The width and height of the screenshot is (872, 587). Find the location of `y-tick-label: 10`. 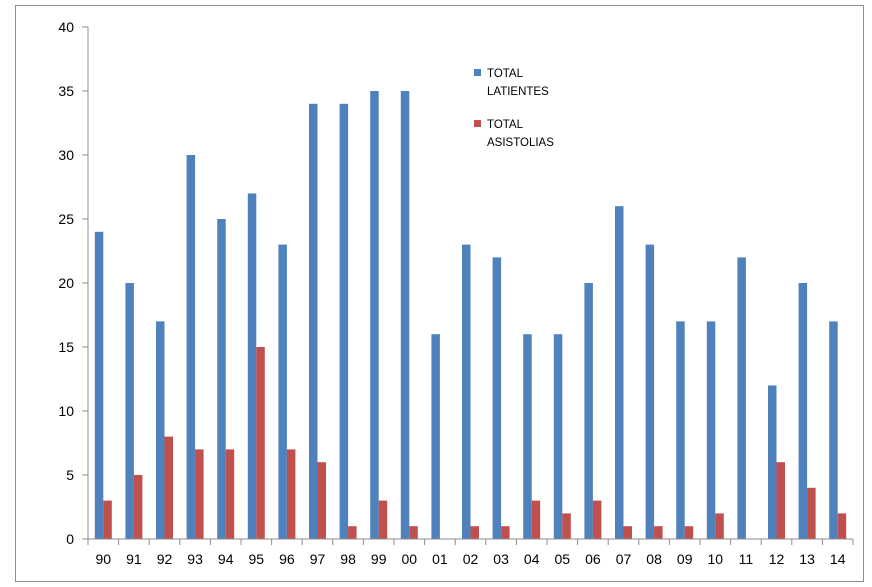

y-tick-label: 10 is located at coordinates (66, 411).